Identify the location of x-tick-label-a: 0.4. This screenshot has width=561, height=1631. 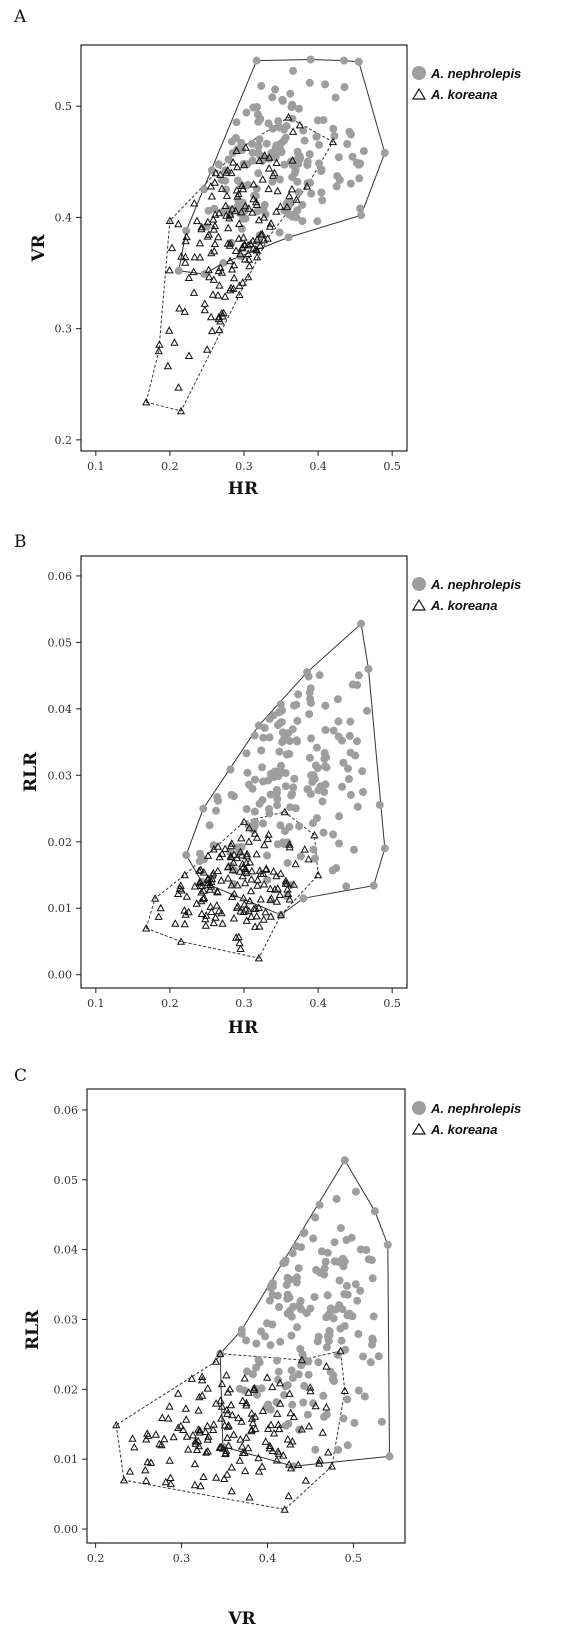
(318, 466).